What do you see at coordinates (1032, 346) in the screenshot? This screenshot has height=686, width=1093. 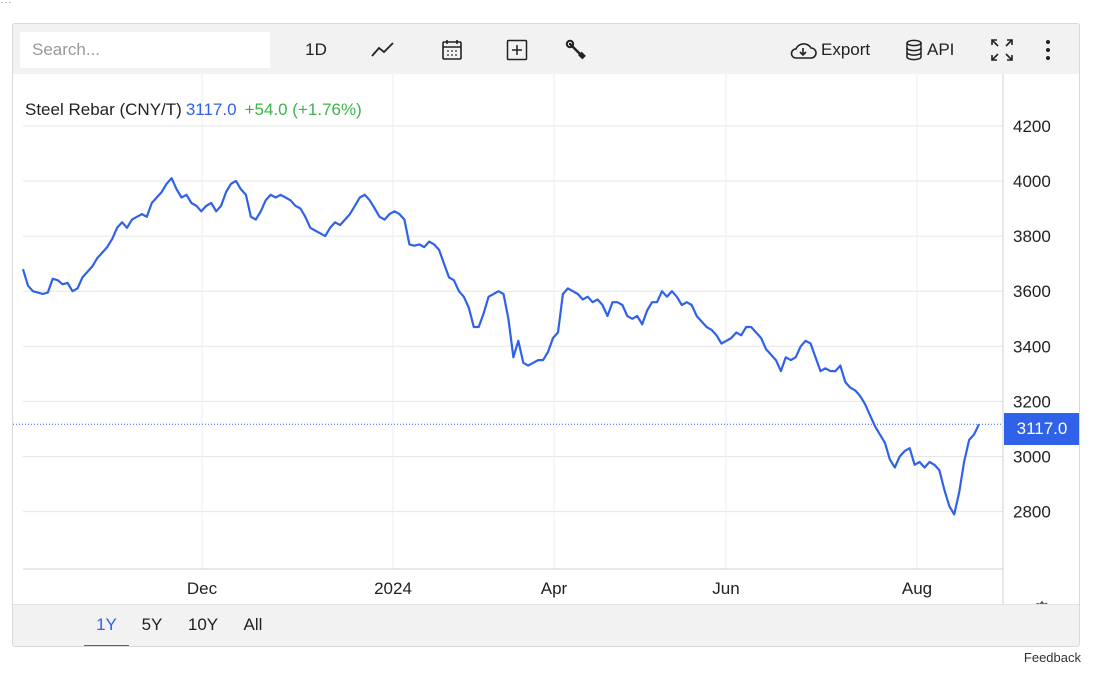 I see `y-tick-label: 3400` at bounding box center [1032, 346].